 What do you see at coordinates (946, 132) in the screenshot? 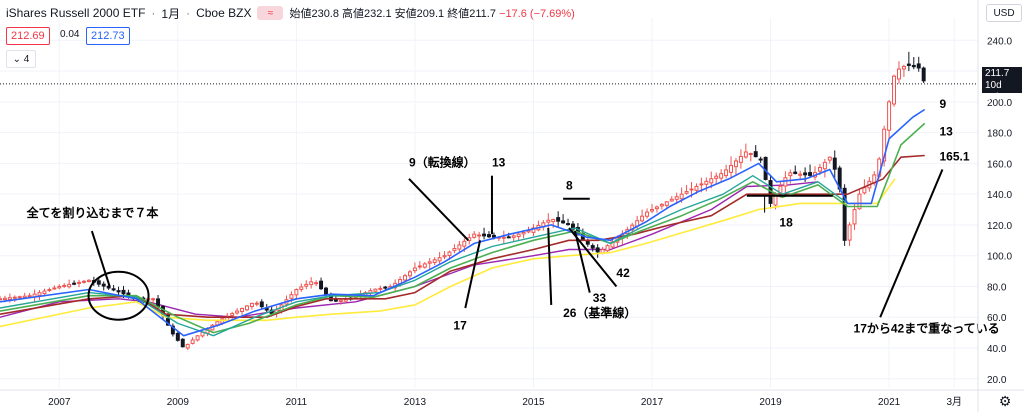
I see `annotation-label: 13` at bounding box center [946, 132].